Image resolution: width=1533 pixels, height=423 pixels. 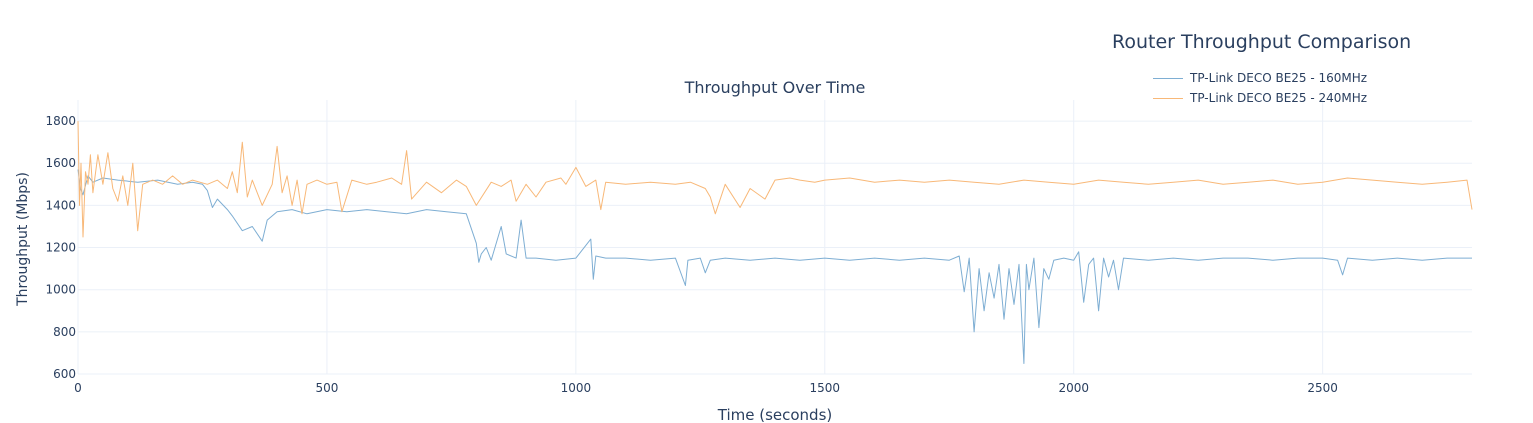 What do you see at coordinates (78, 388) in the screenshot?
I see `x-tick-label: 0` at bounding box center [78, 388].